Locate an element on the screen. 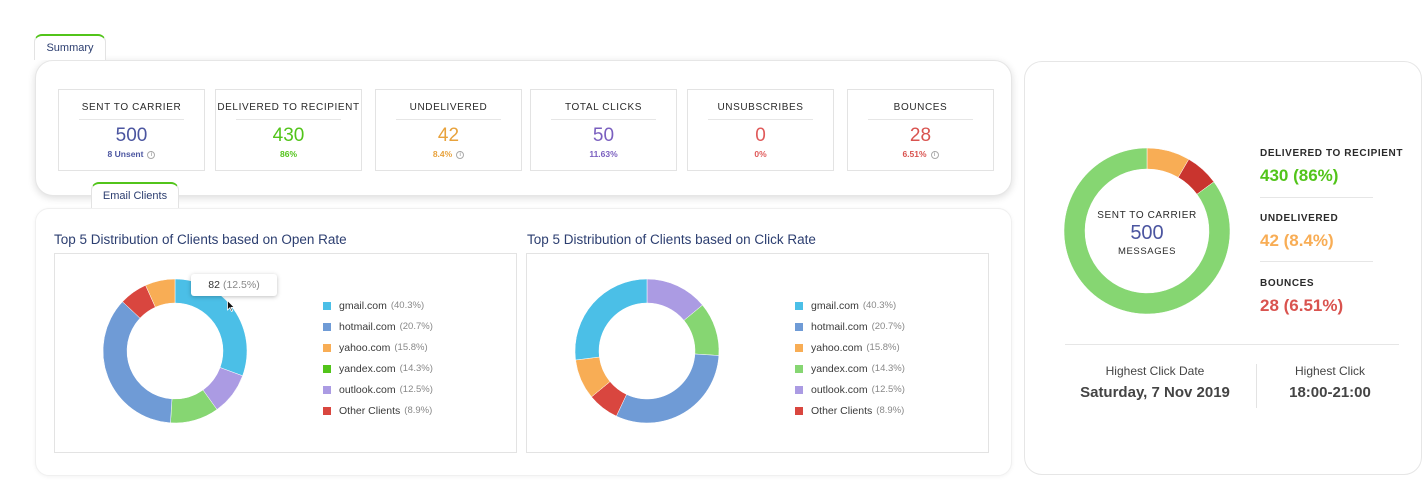 The image size is (1422, 480). metric-label: DELIVERED TO RECIPIENT is located at coordinates (1332, 153).